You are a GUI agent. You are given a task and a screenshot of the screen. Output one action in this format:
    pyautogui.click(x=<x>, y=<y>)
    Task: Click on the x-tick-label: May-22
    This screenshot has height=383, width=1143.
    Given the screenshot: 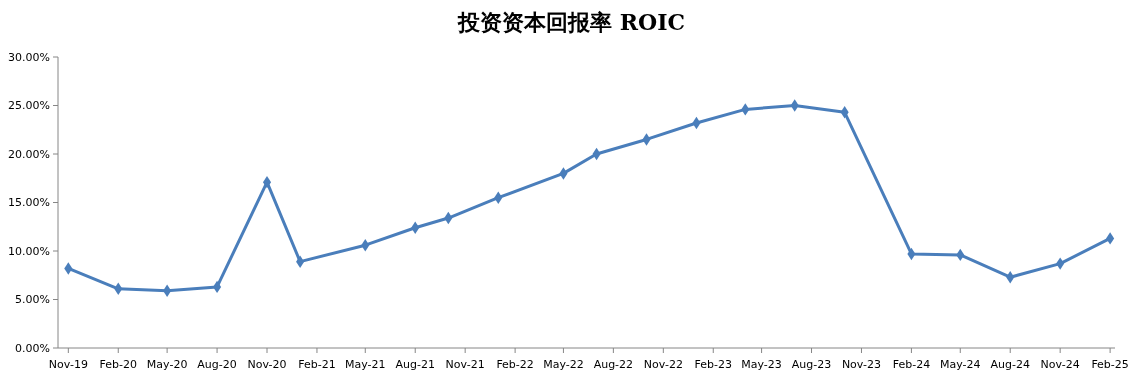 What is the action you would take?
    pyautogui.click(x=563, y=364)
    